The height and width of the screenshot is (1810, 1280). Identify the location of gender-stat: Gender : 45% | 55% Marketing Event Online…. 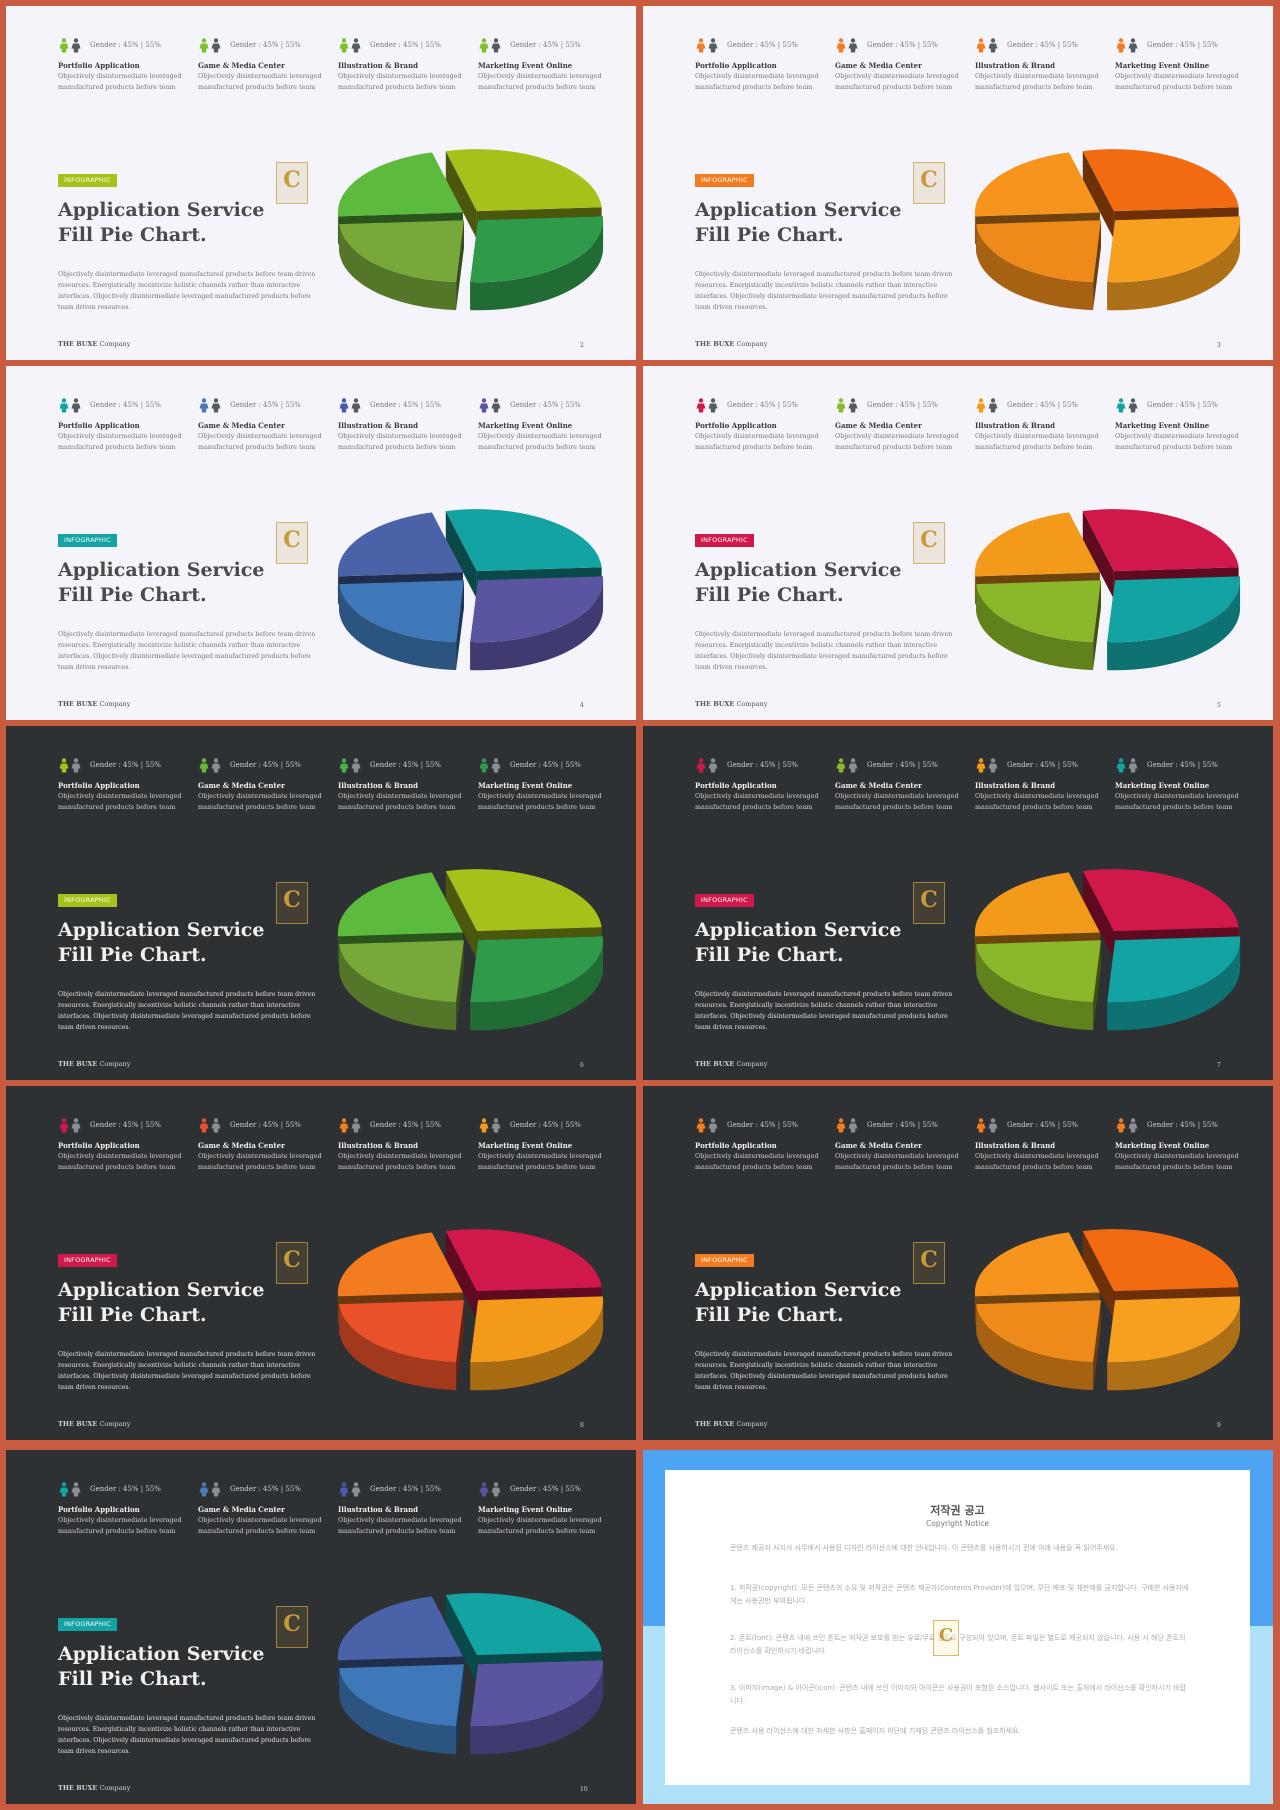
(545, 424).